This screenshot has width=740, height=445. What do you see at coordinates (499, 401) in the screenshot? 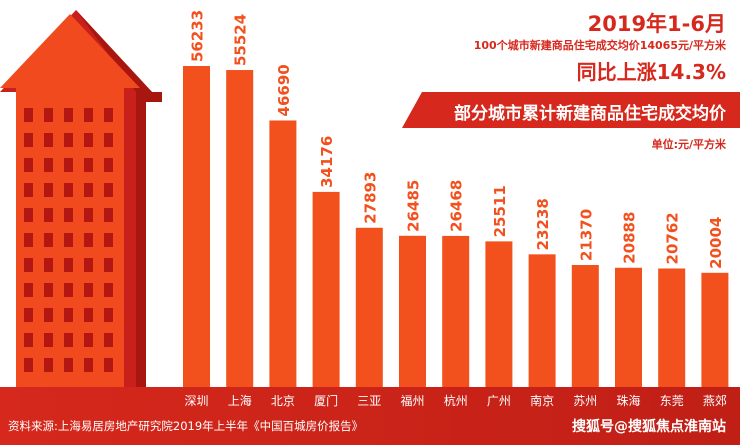
I see `x-tick-label: 广州` at bounding box center [499, 401].